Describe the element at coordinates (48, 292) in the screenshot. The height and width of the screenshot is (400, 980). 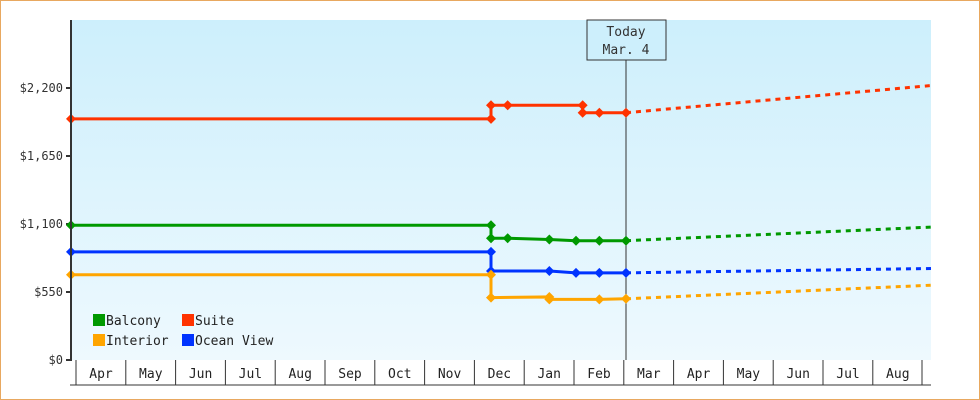
I see `y-tick-label: $550` at that location.